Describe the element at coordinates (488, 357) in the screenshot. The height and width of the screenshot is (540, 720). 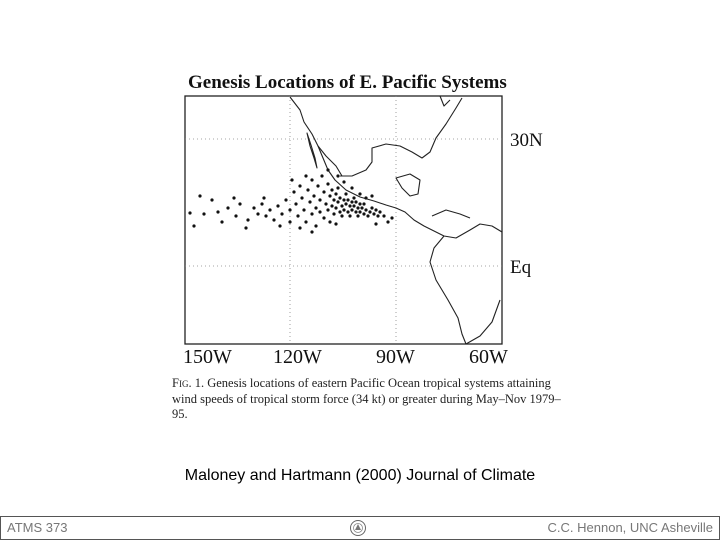
I see `longitude-label-60w: 60W` at that location.